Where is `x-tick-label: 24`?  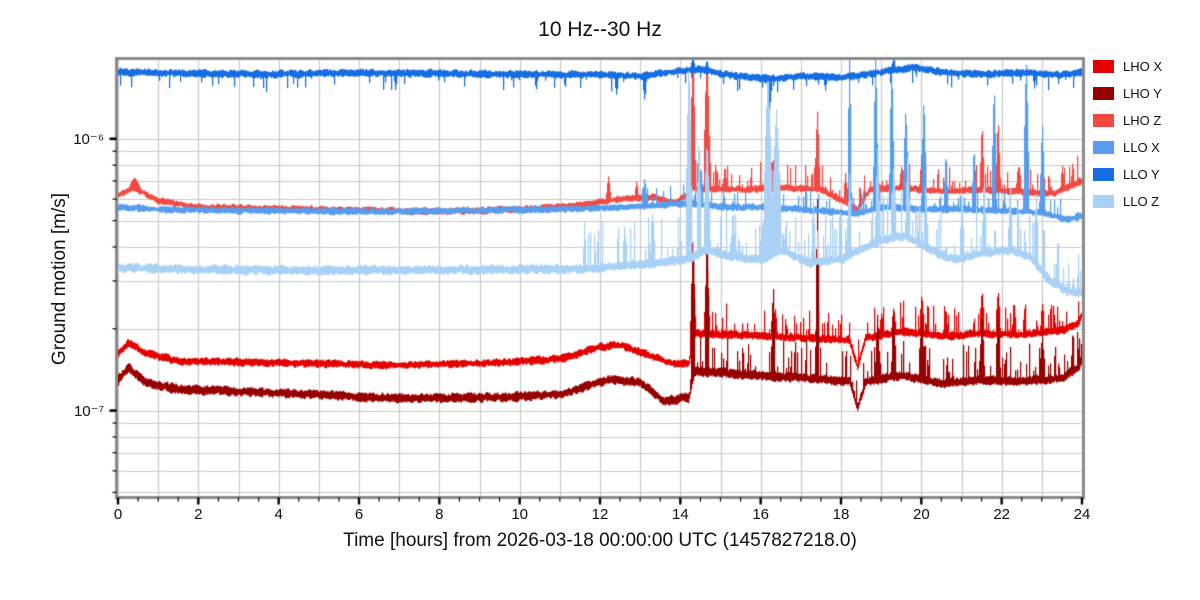
x-tick-label: 24 is located at coordinates (1082, 514).